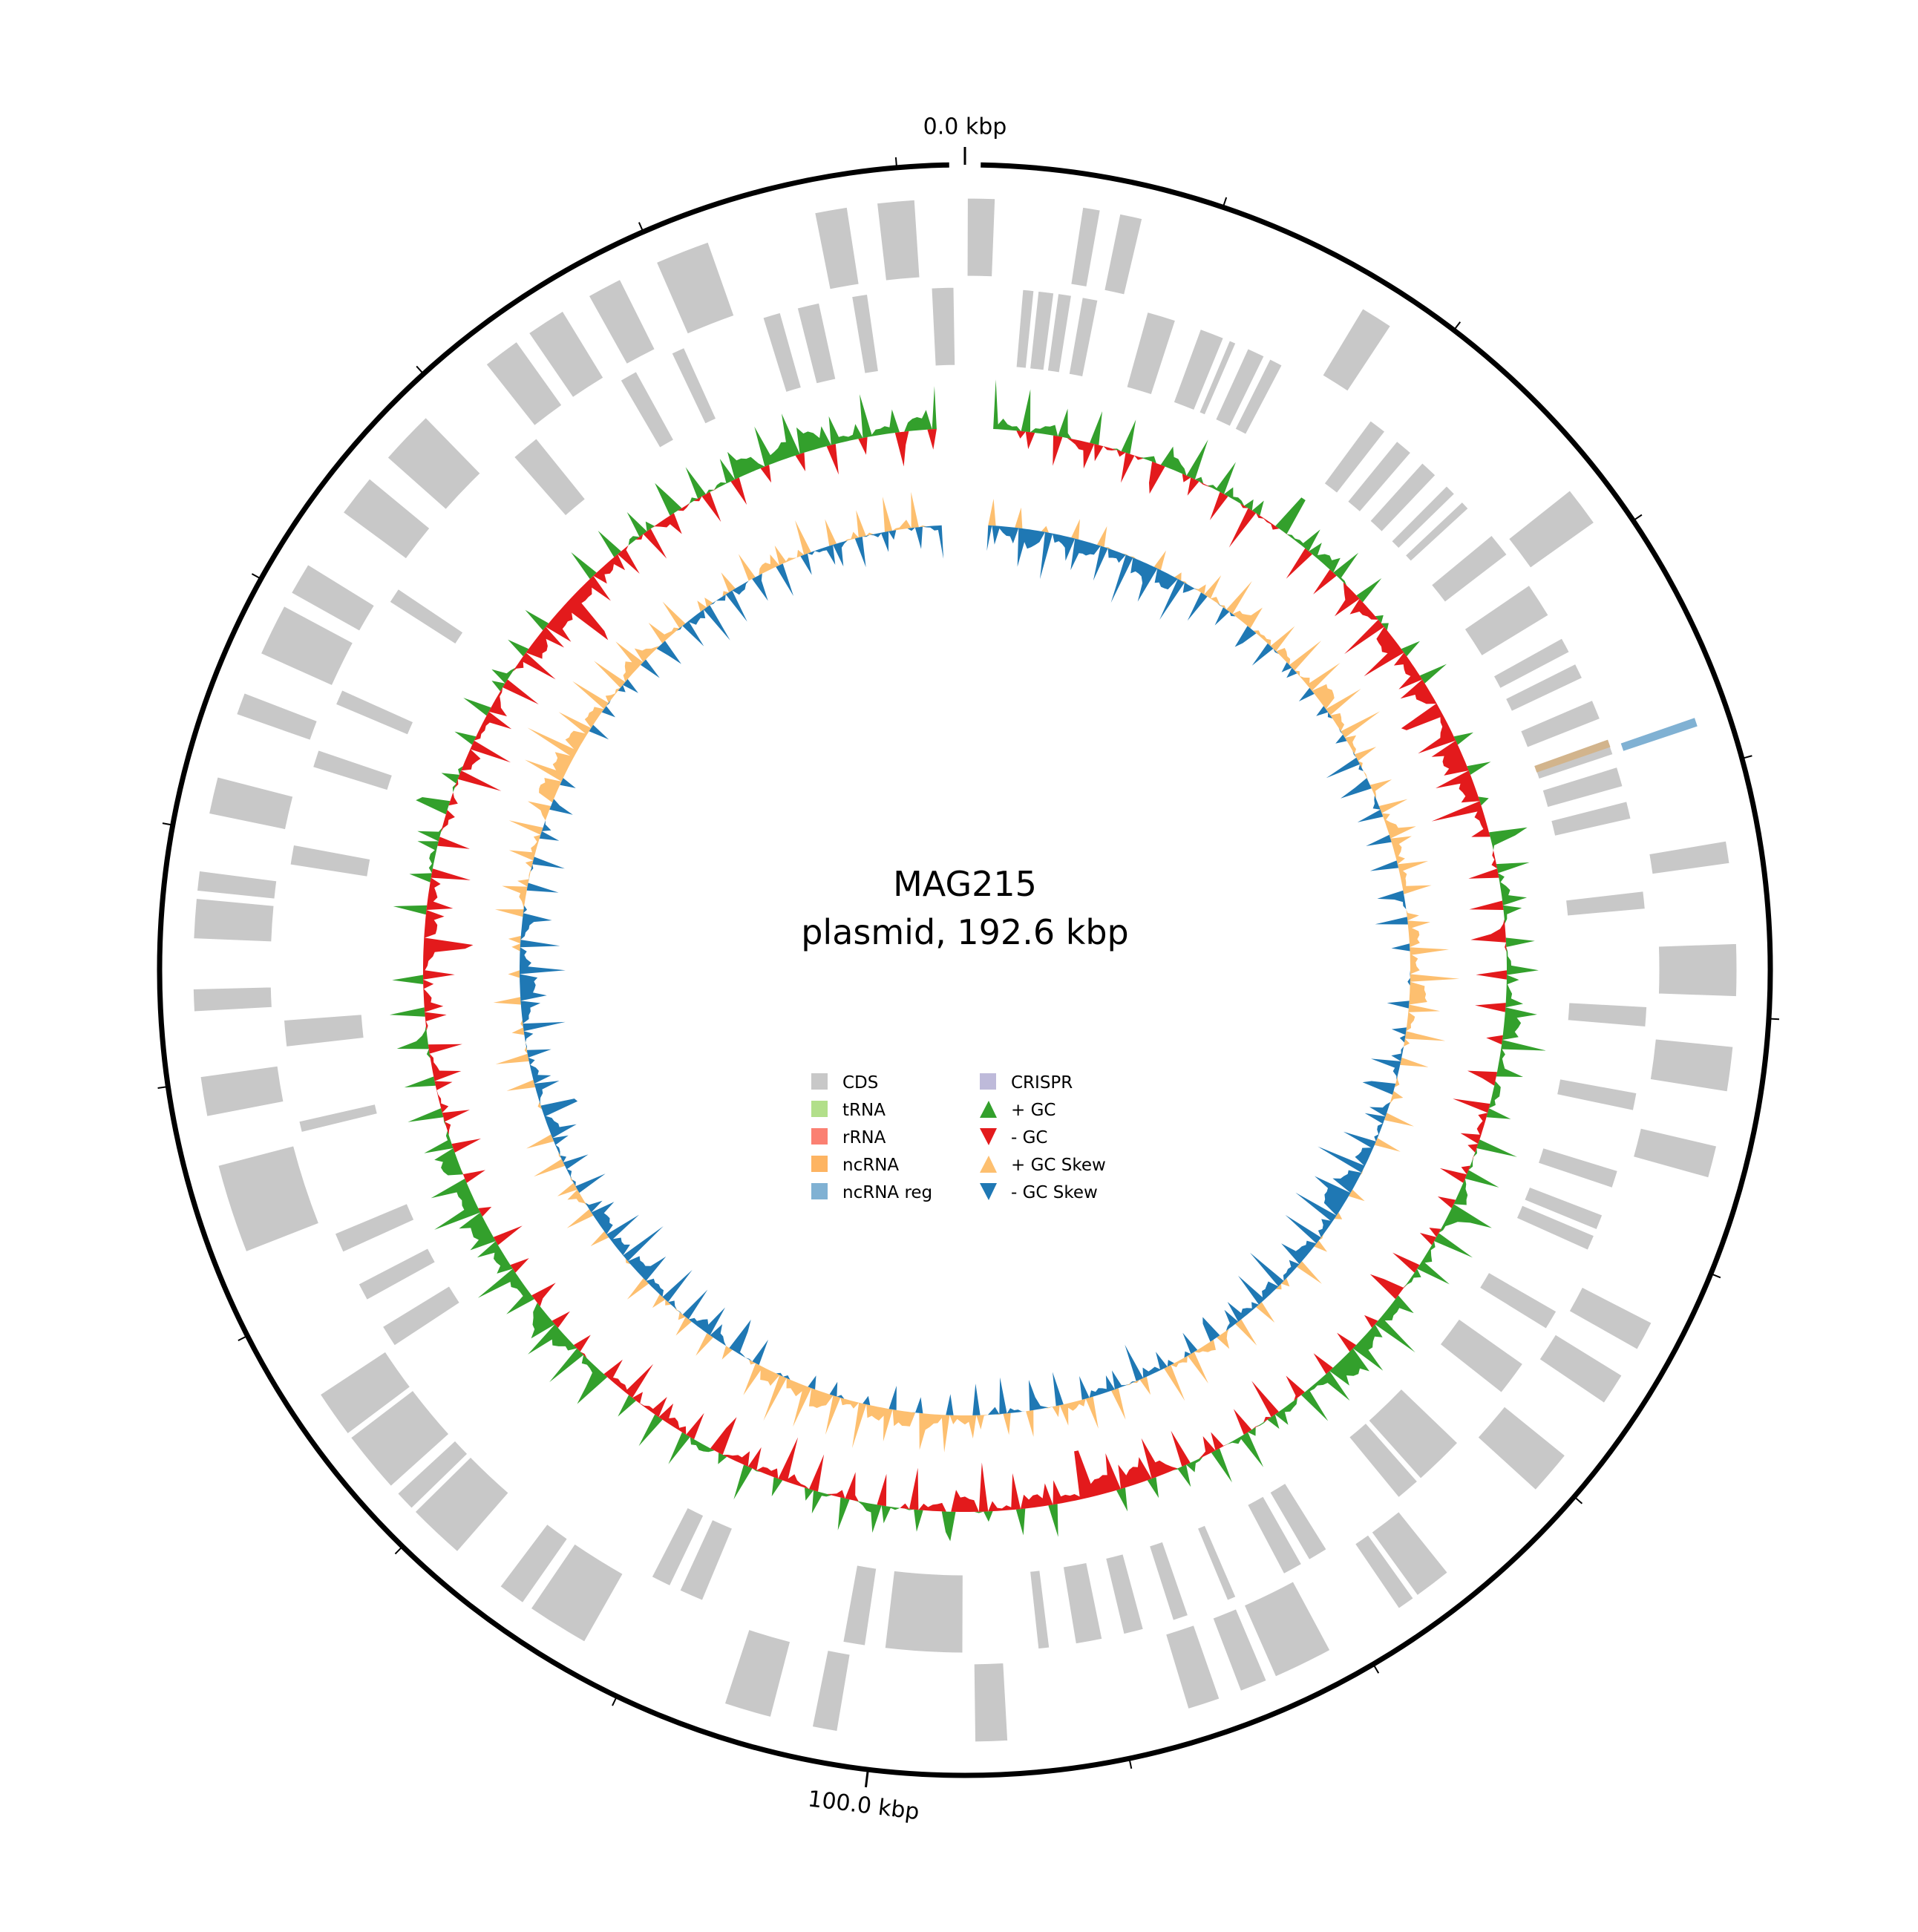  I want to click on legend-item: + GC Skew, so click(1043, 1165).